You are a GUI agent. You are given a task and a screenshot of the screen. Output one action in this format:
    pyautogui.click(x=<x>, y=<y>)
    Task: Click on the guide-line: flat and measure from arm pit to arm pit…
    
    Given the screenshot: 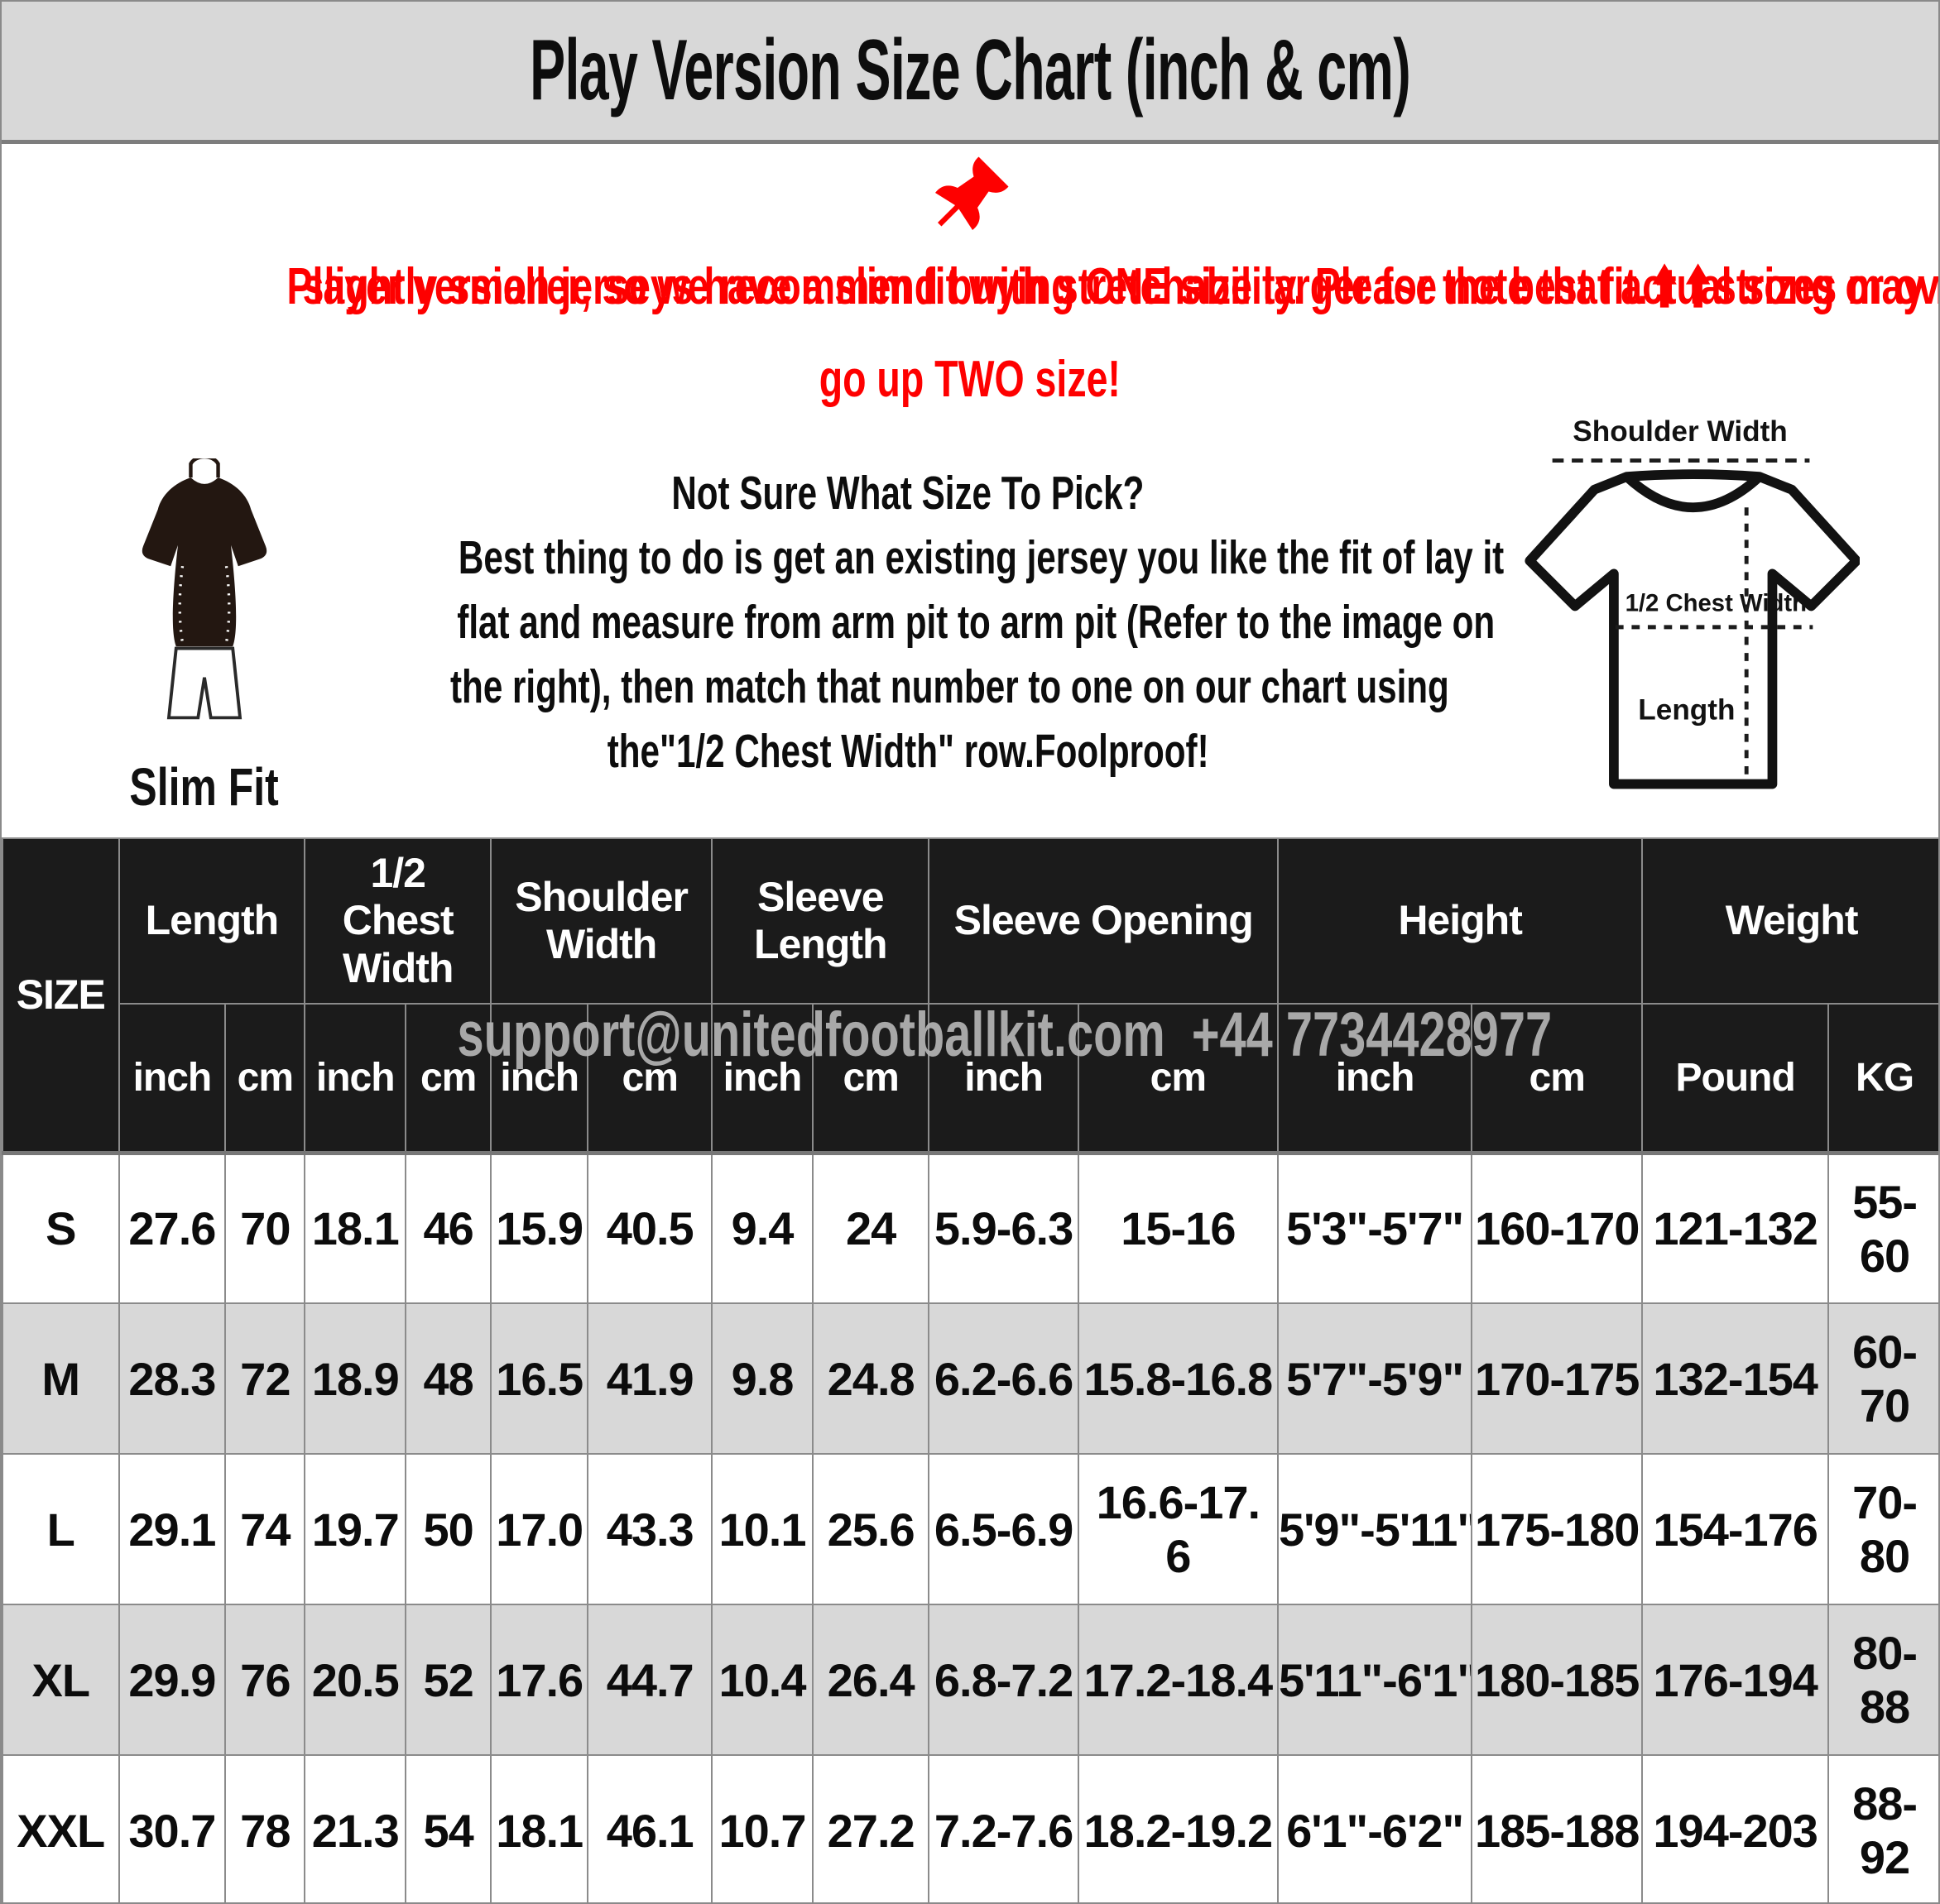 What is the action you would take?
    pyautogui.click(x=908, y=622)
    